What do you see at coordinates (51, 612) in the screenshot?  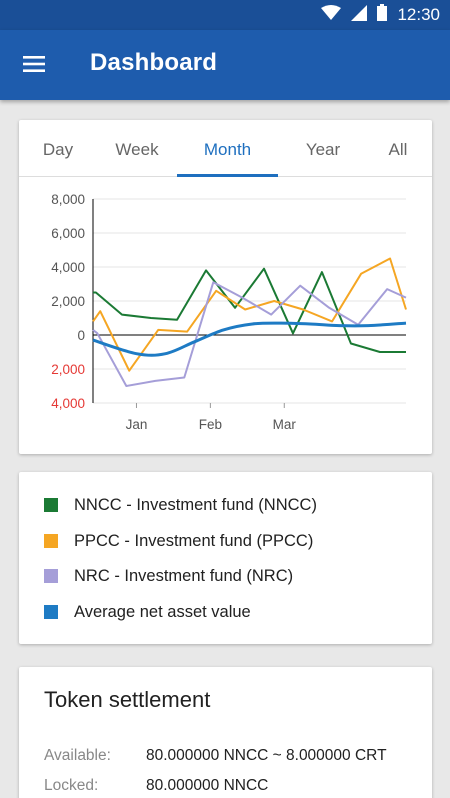 I see `legend-swatch-average` at bounding box center [51, 612].